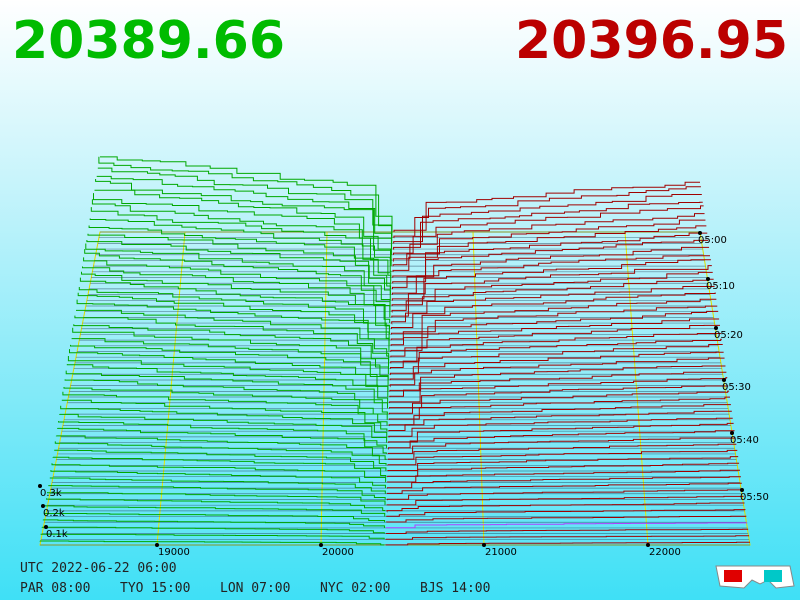 The width and height of the screenshot is (800, 600). Describe the element at coordinates (728, 335) in the screenshot. I see `time-tick-label: 05:20` at that location.